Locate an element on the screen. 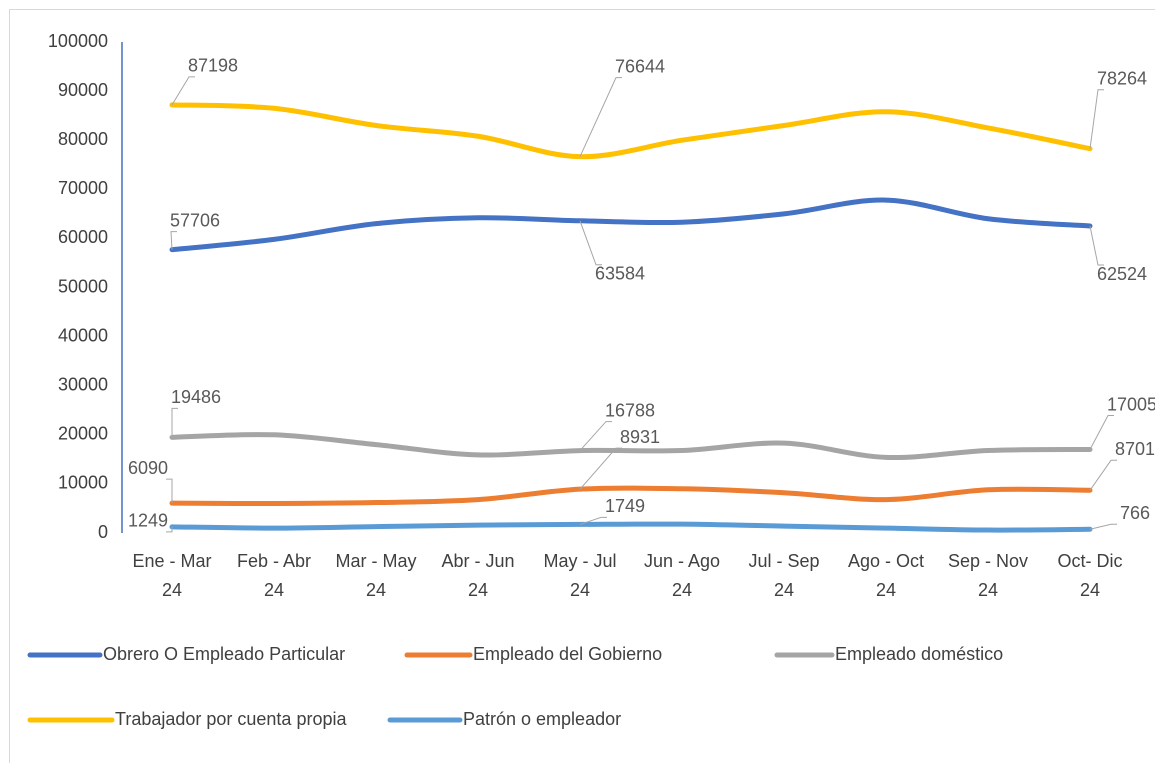 The width and height of the screenshot is (1155, 763). y-tick-label: 60000 is located at coordinates (83, 237).